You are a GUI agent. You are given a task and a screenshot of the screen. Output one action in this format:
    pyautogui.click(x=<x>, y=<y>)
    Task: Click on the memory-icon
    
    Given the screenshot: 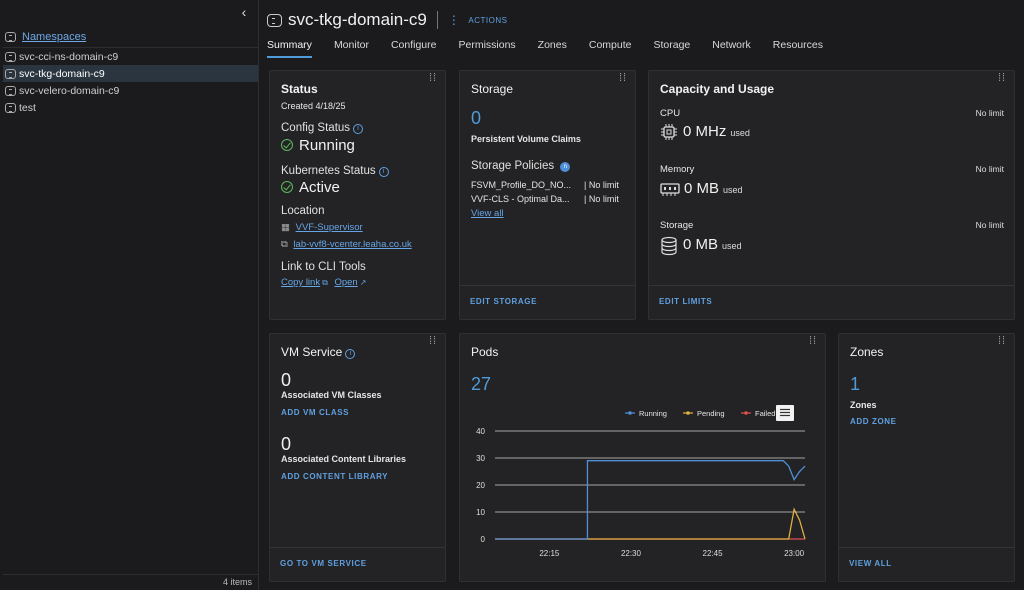 What is the action you would take?
    pyautogui.click(x=670, y=189)
    